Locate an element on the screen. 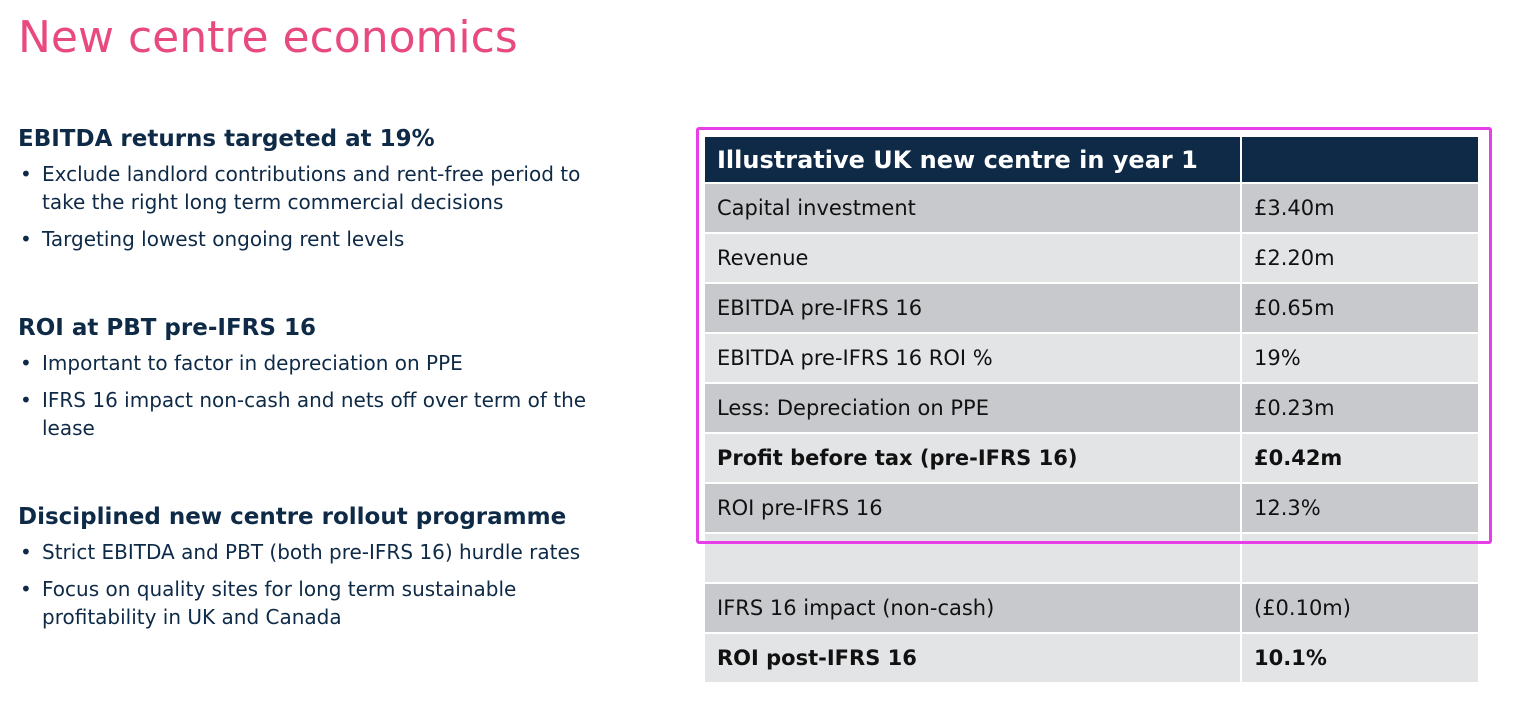  section-heading: Disciplined new centre rollout programme is located at coordinates (292, 517).